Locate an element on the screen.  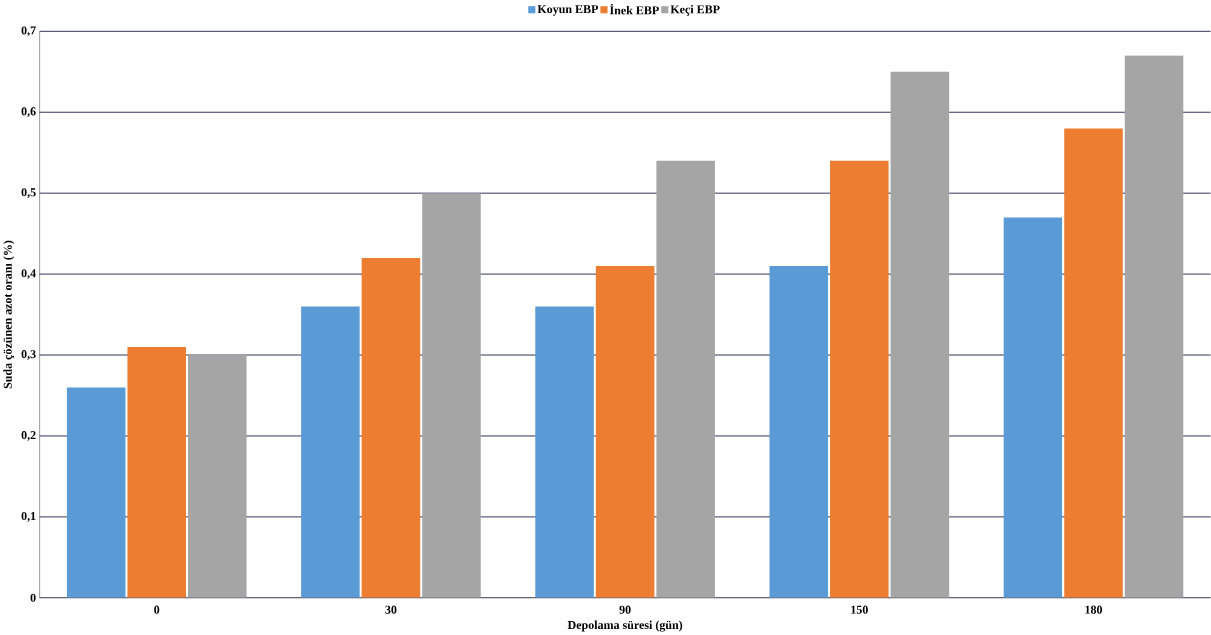
y-axis-title: Suda çözünen azot oranı (%) is located at coordinates (9, 314).